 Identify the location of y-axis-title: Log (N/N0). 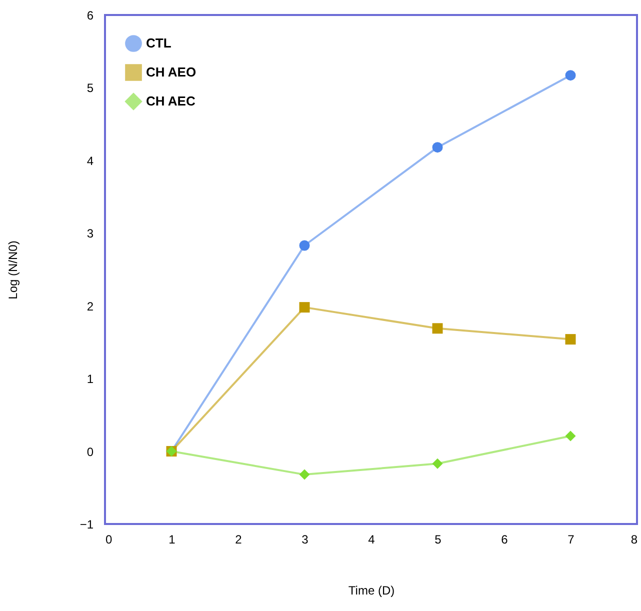
(13, 270).